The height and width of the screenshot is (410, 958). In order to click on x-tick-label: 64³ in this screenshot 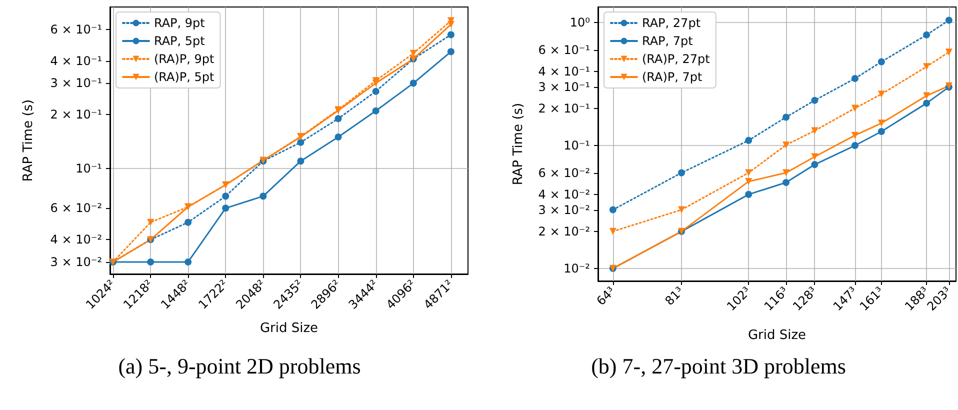, I will do `click(606, 296)`.